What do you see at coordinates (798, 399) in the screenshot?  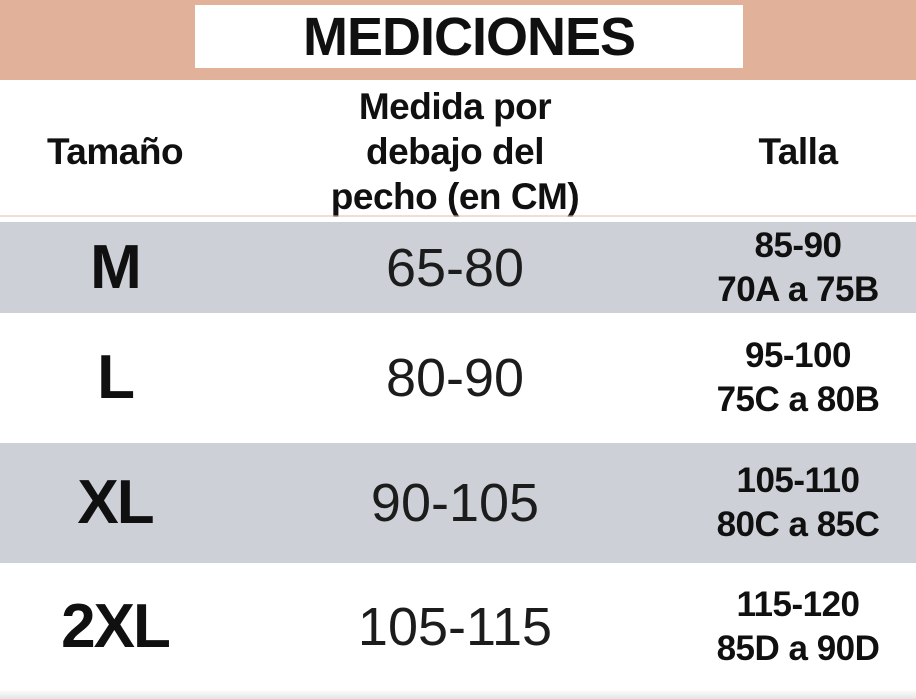 I see `talla-cups: 75C a 80B` at bounding box center [798, 399].